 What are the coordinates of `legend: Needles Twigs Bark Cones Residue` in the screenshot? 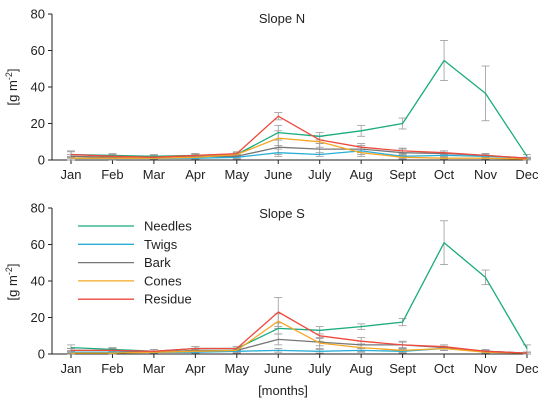 It's located at (135, 263).